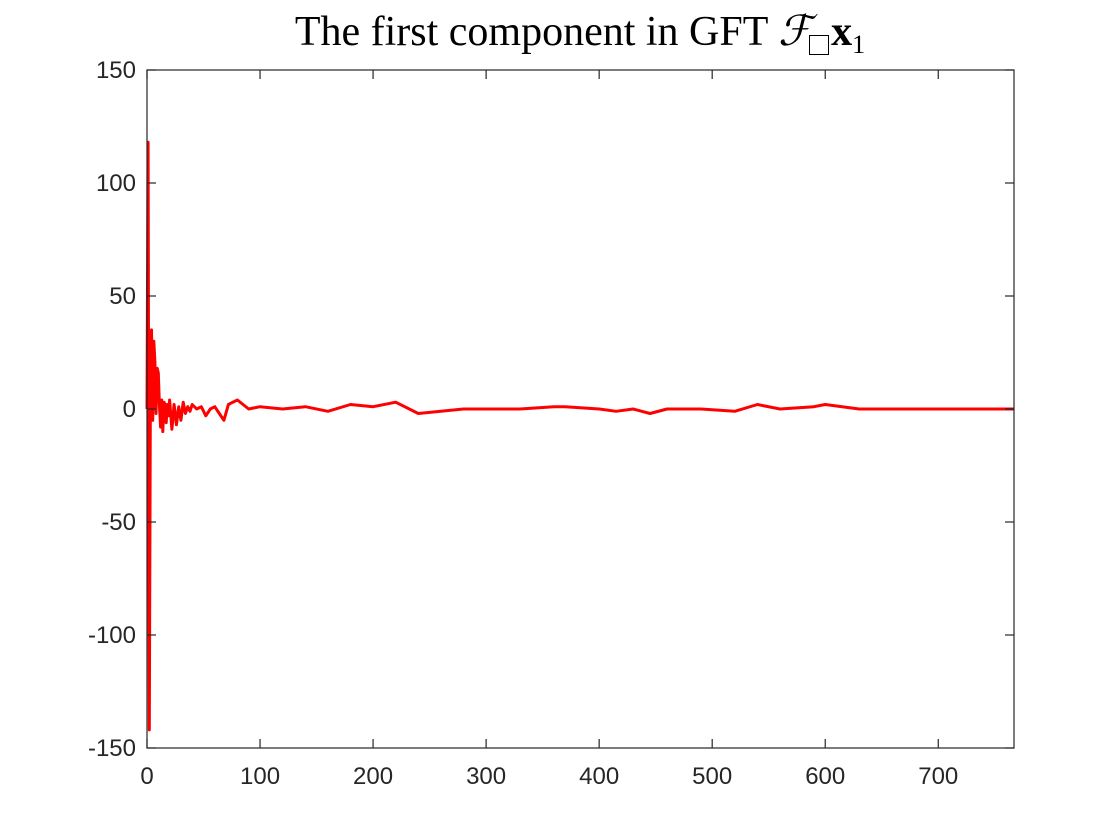  I want to click on x-tick-label: 600, so click(825, 776).